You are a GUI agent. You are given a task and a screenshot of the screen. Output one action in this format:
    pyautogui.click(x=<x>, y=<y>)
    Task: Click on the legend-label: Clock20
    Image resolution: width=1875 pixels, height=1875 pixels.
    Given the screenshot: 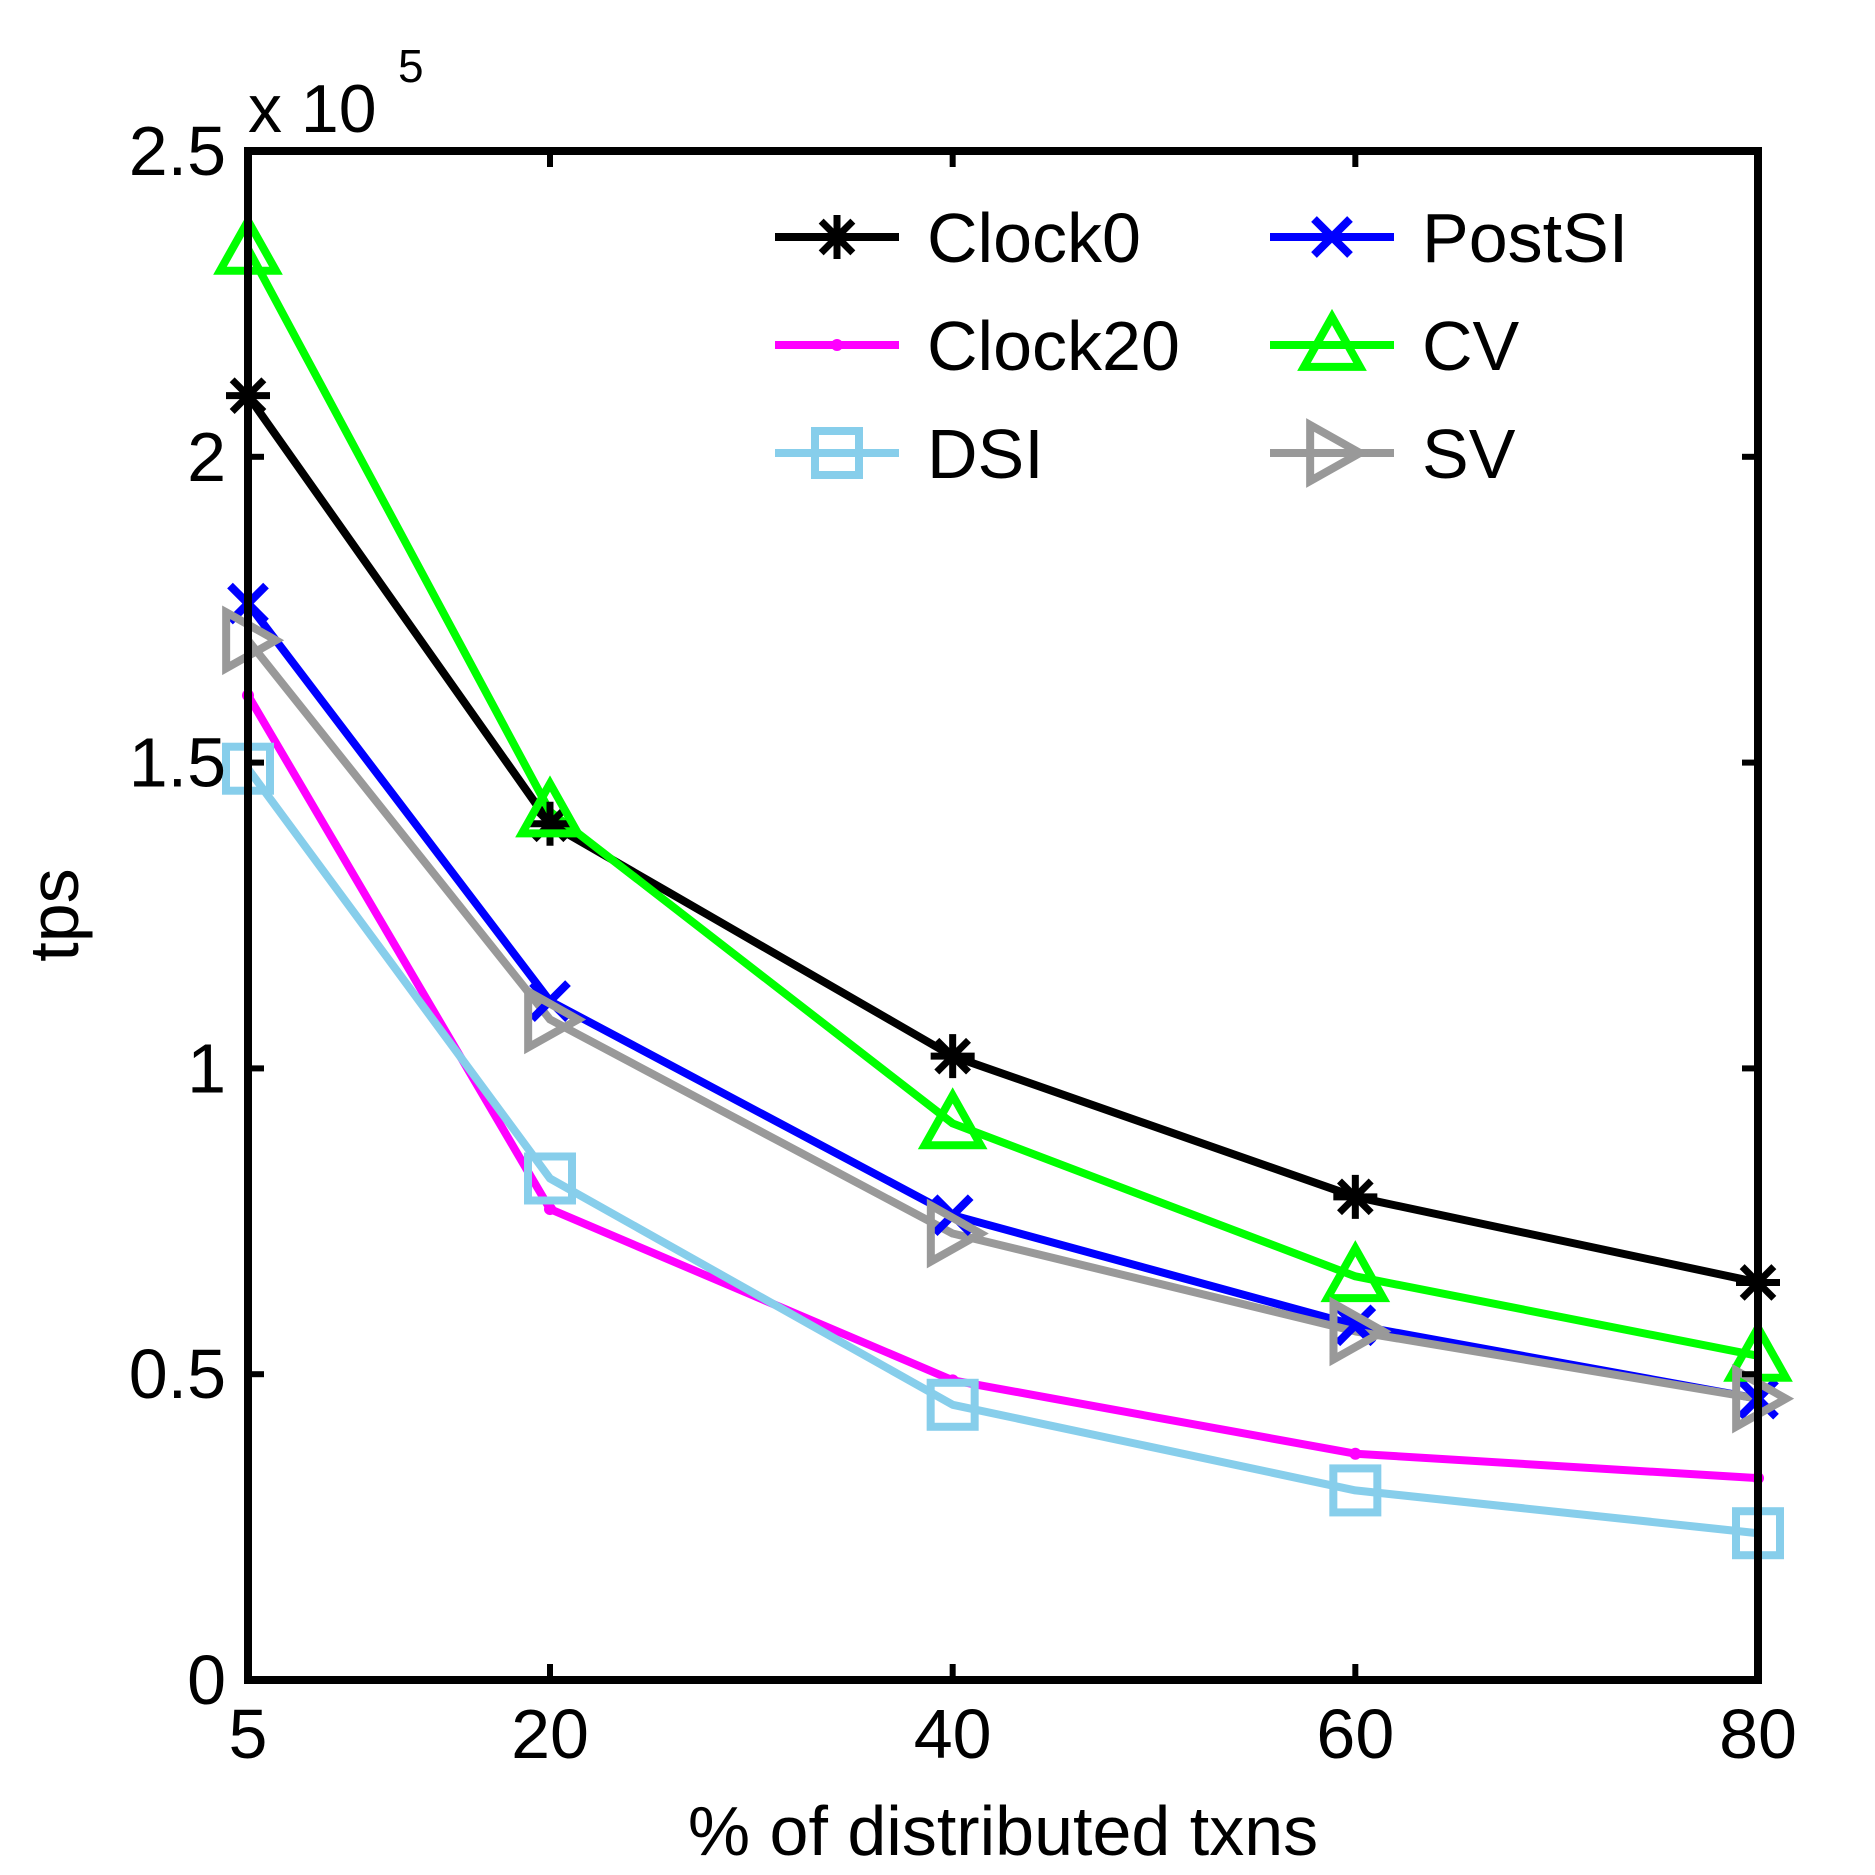 What is the action you would take?
    pyautogui.click(x=1053, y=346)
    